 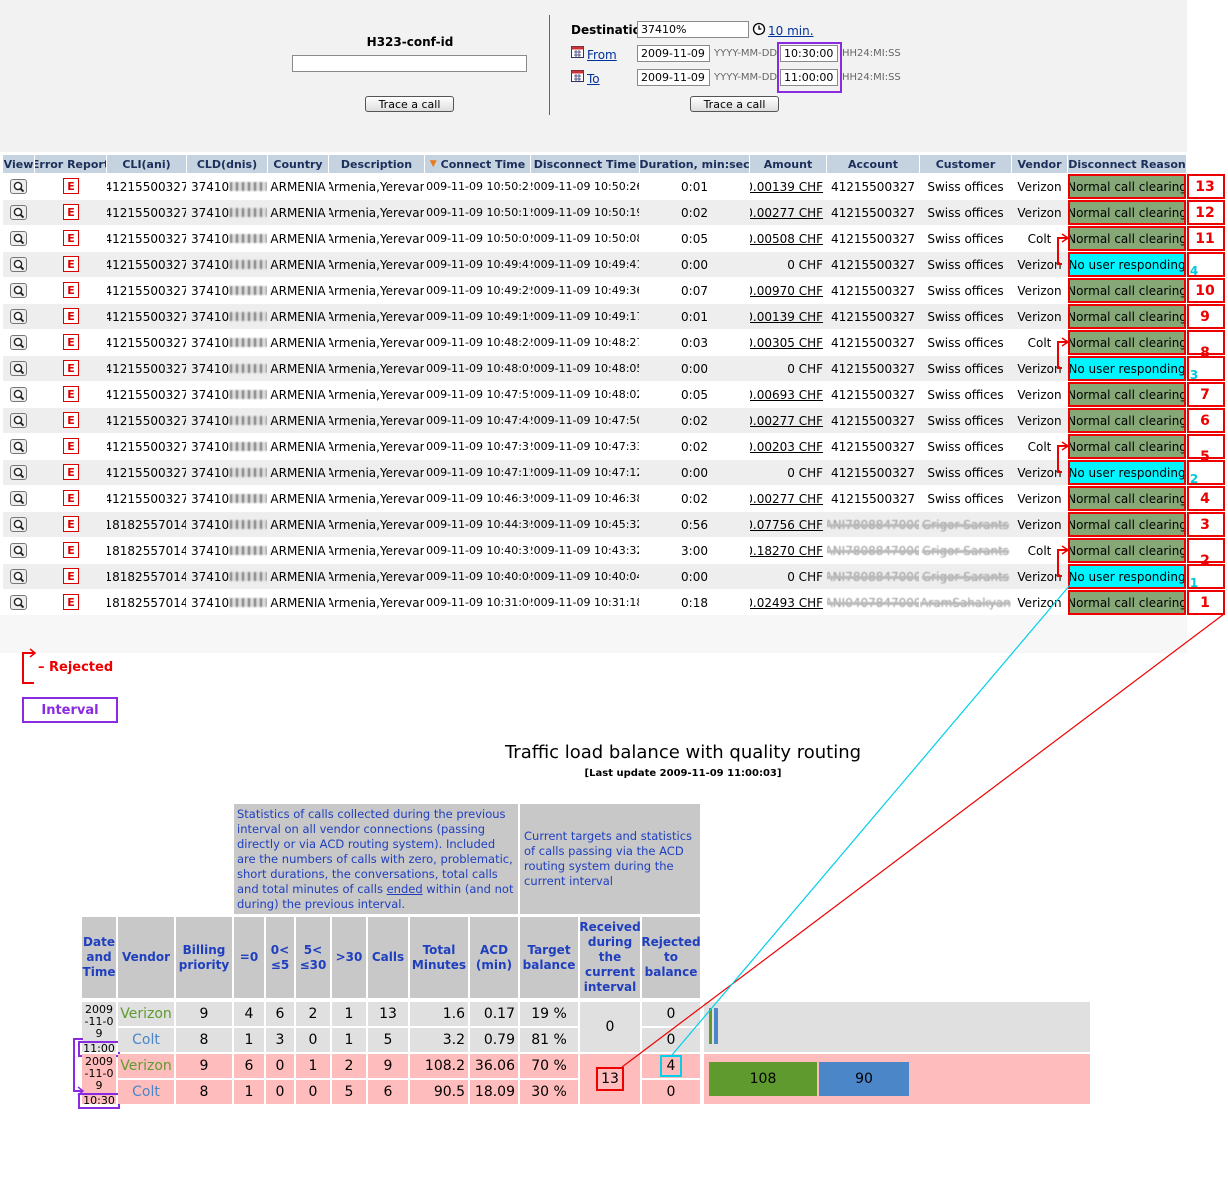 What do you see at coordinates (809, 77) in the screenshot?
I see `to-time-input: 11:00:00` at bounding box center [809, 77].